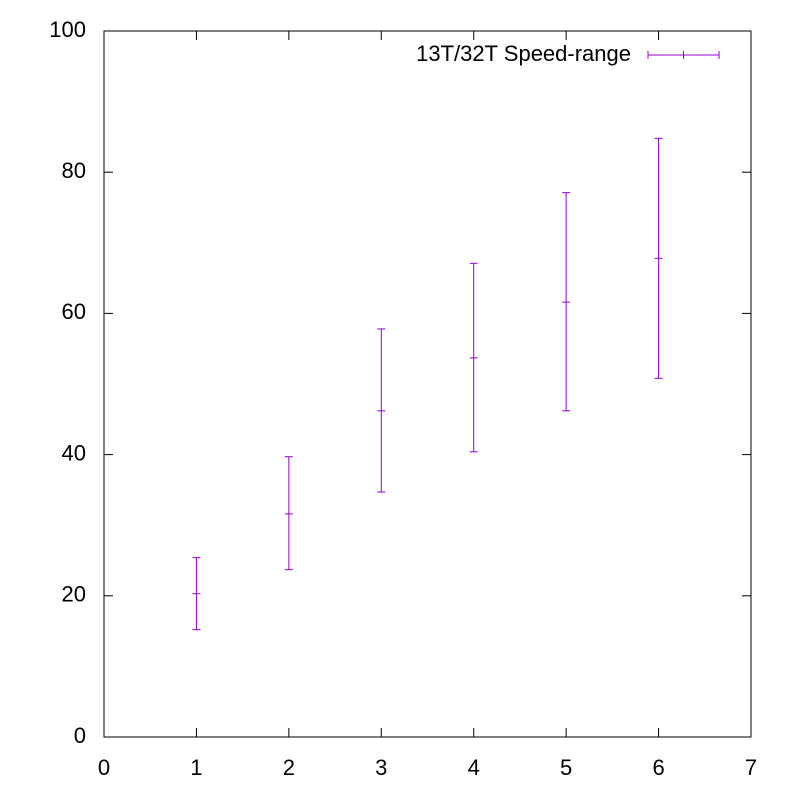 The width and height of the screenshot is (800, 800). What do you see at coordinates (566, 767) in the screenshot?
I see `x-tick-label: 5` at bounding box center [566, 767].